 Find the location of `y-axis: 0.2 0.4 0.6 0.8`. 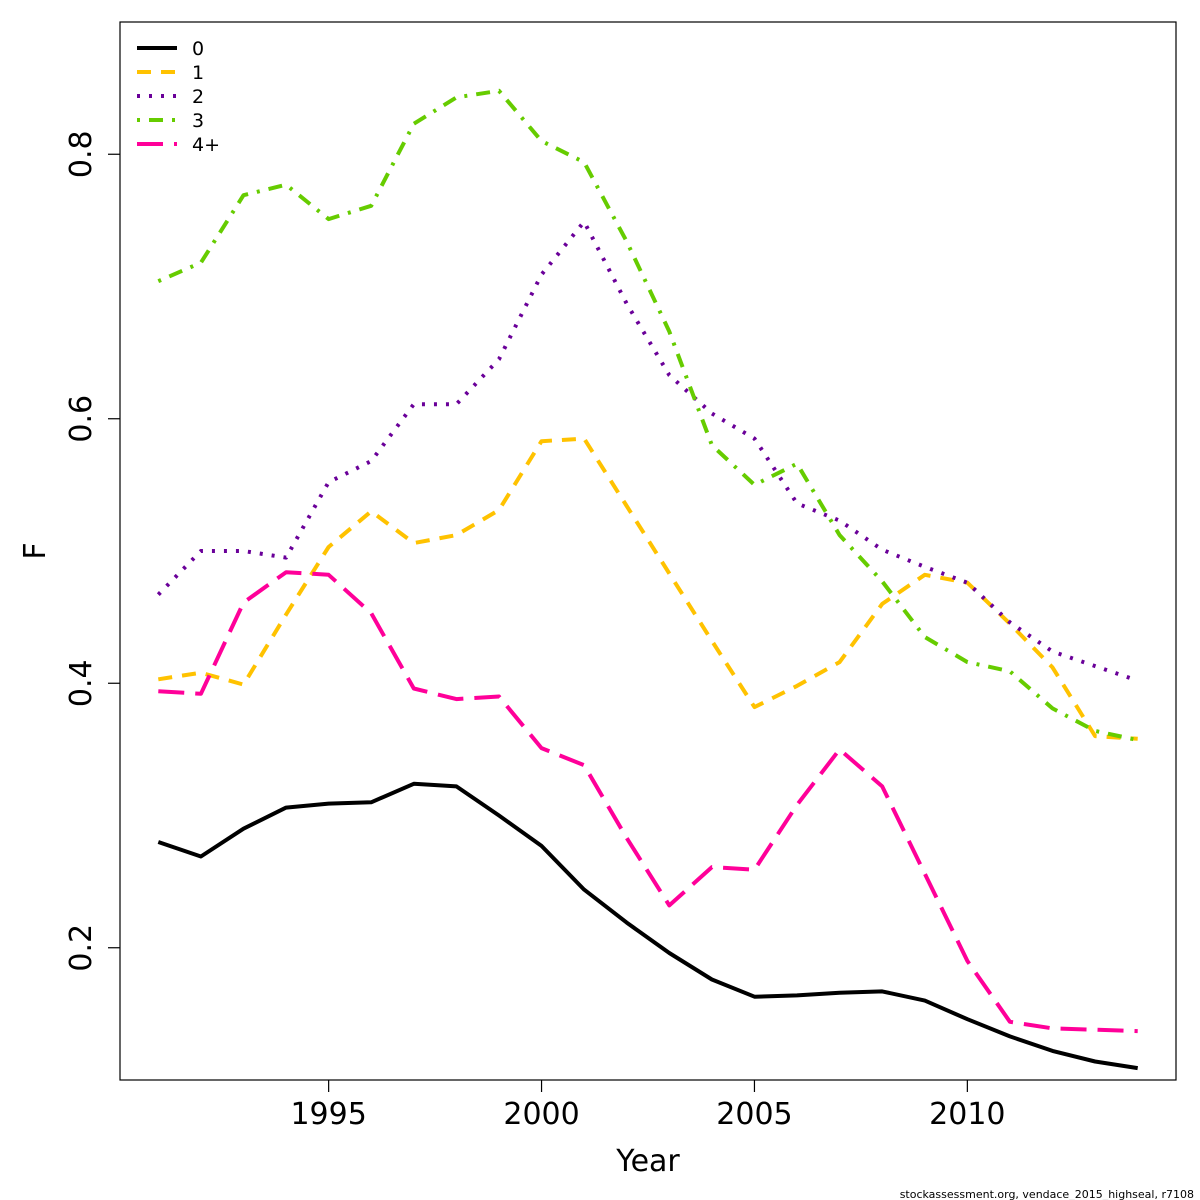

y-axis: 0.2 0.4 0.6 0.8 is located at coordinates (92, 551).